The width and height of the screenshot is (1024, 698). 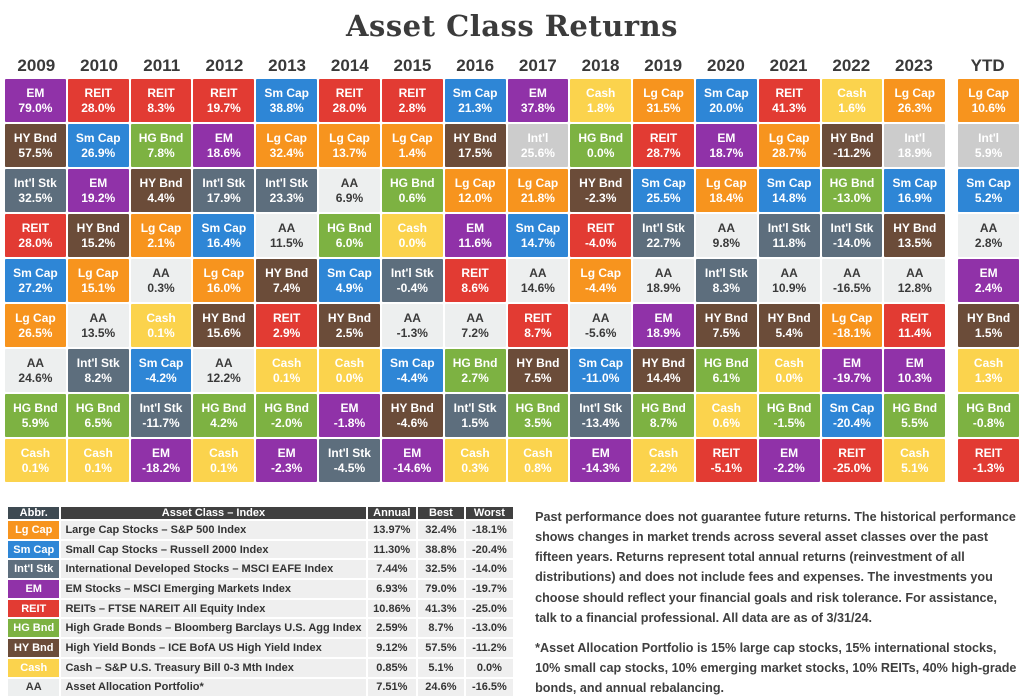 What do you see at coordinates (161, 100) in the screenshot?
I see `return-cell: REIT 8.3%` at bounding box center [161, 100].